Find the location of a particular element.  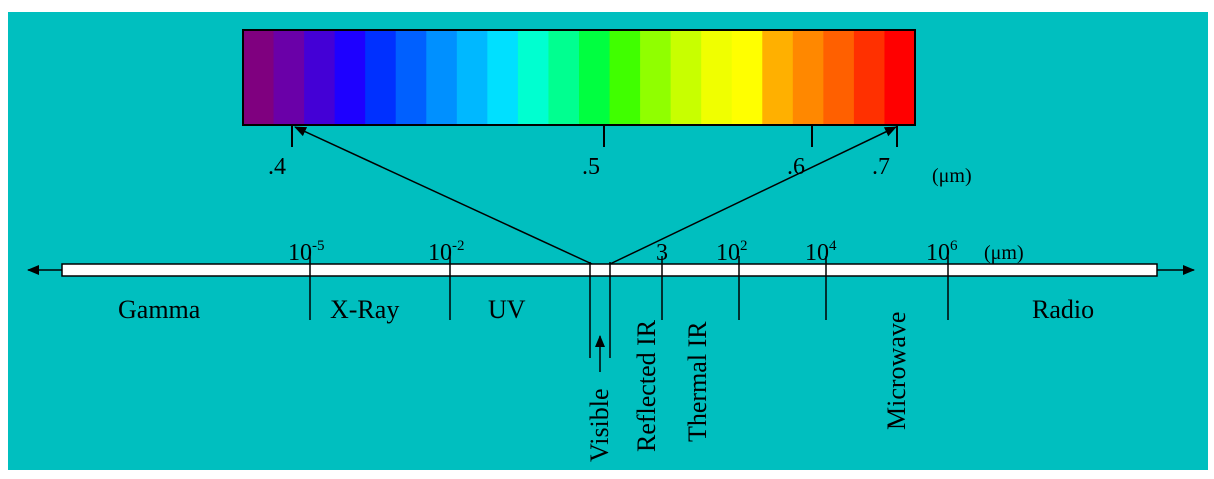

axis-tick-label-1e4: 10⁴ is located at coordinates (821, 252).